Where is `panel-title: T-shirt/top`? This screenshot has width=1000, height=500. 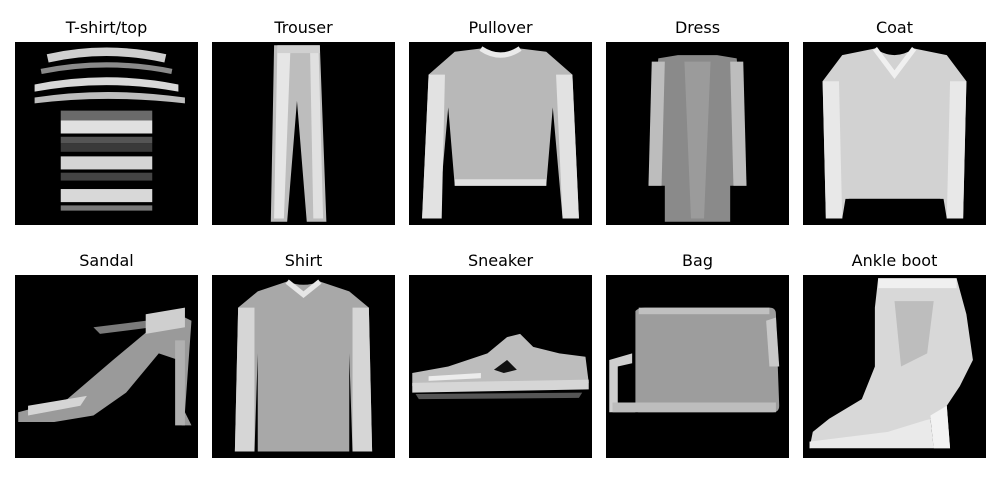 panel-title: T-shirt/top is located at coordinates (106, 27).